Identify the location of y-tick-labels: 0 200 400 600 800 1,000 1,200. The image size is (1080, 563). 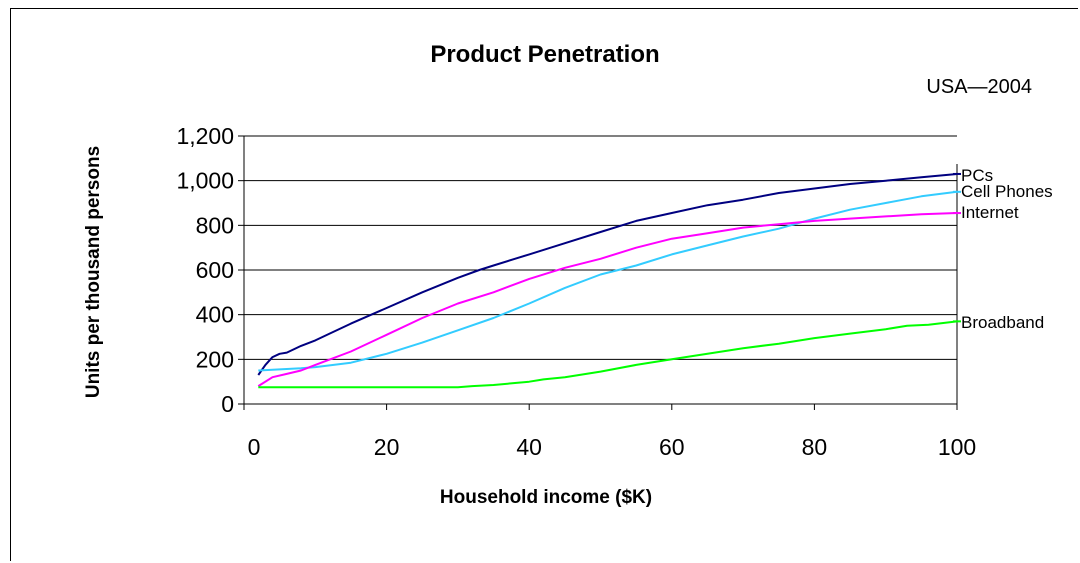
(205, 270).